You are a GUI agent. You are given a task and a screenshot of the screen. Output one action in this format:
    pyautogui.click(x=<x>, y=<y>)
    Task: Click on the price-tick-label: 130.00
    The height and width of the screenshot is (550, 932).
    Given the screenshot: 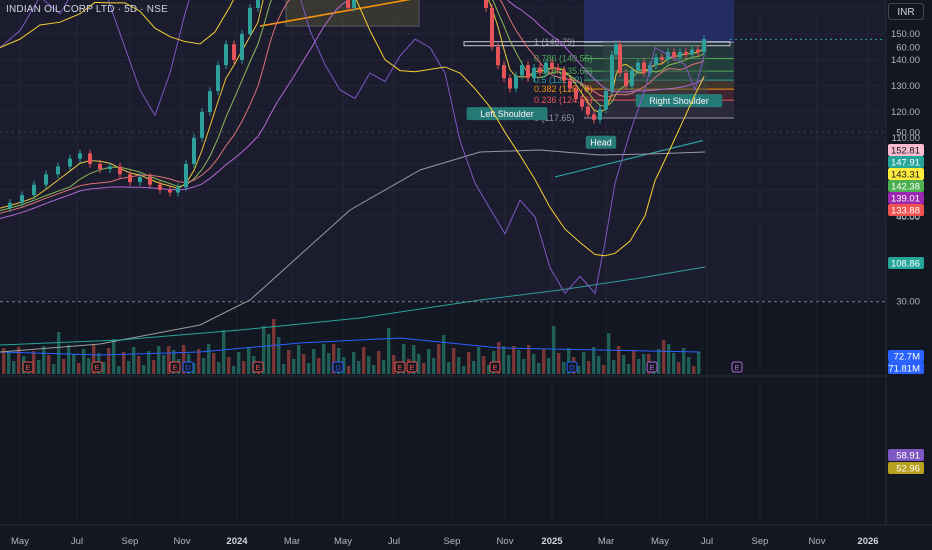 What is the action you would take?
    pyautogui.click(x=905, y=86)
    